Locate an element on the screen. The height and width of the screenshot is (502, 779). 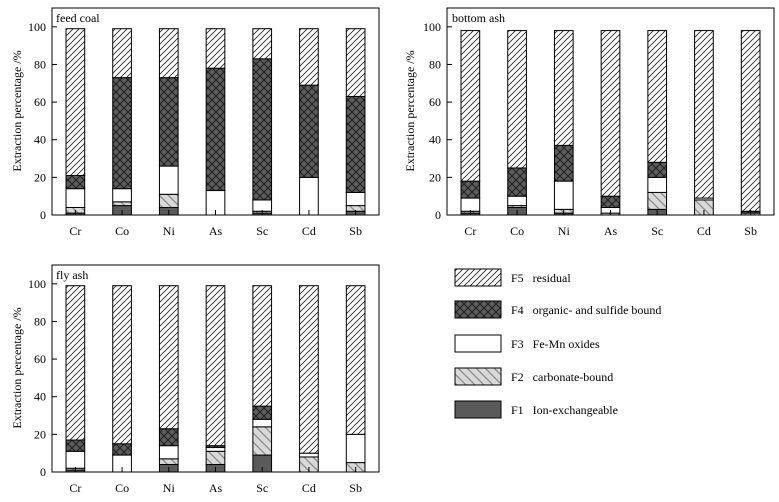
panel-label: feed coal is located at coordinates (78, 18).